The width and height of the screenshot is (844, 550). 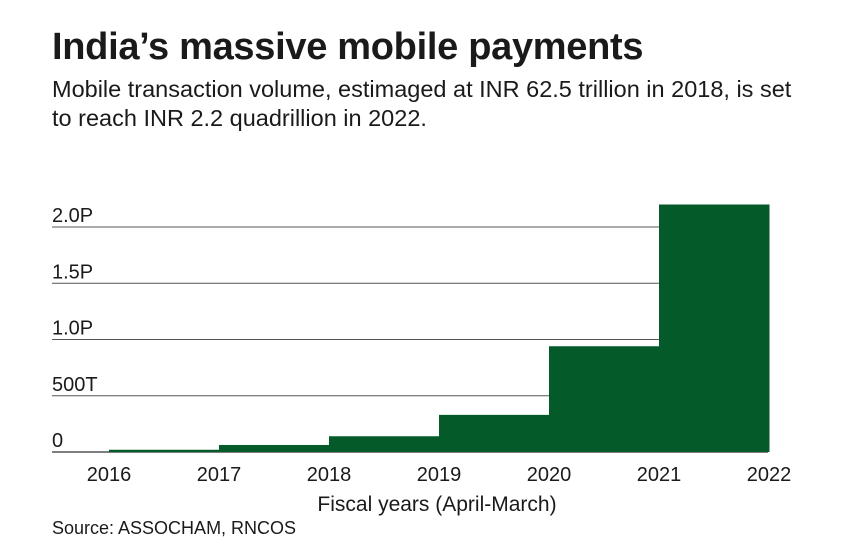 What do you see at coordinates (219, 475) in the screenshot?
I see `x-tick-label: 2017` at bounding box center [219, 475].